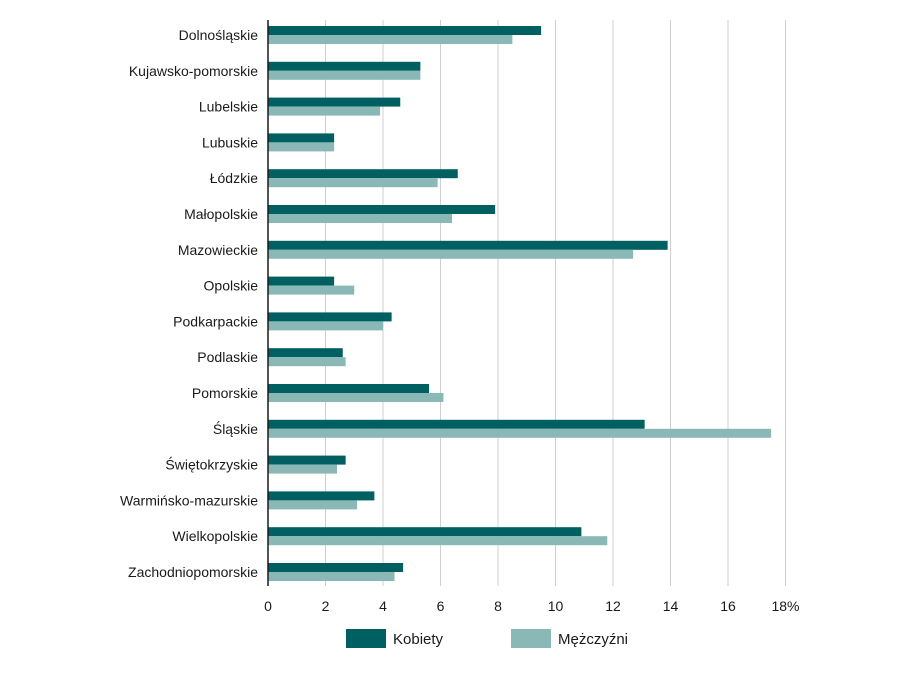  I want to click on x-tick-label: 12, so click(613, 606).